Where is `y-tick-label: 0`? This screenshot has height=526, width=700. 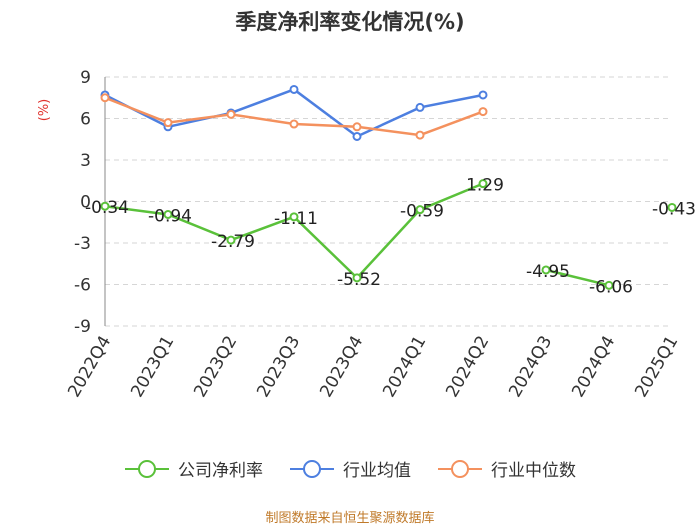 y-tick-label: 0 is located at coordinates (85, 203).